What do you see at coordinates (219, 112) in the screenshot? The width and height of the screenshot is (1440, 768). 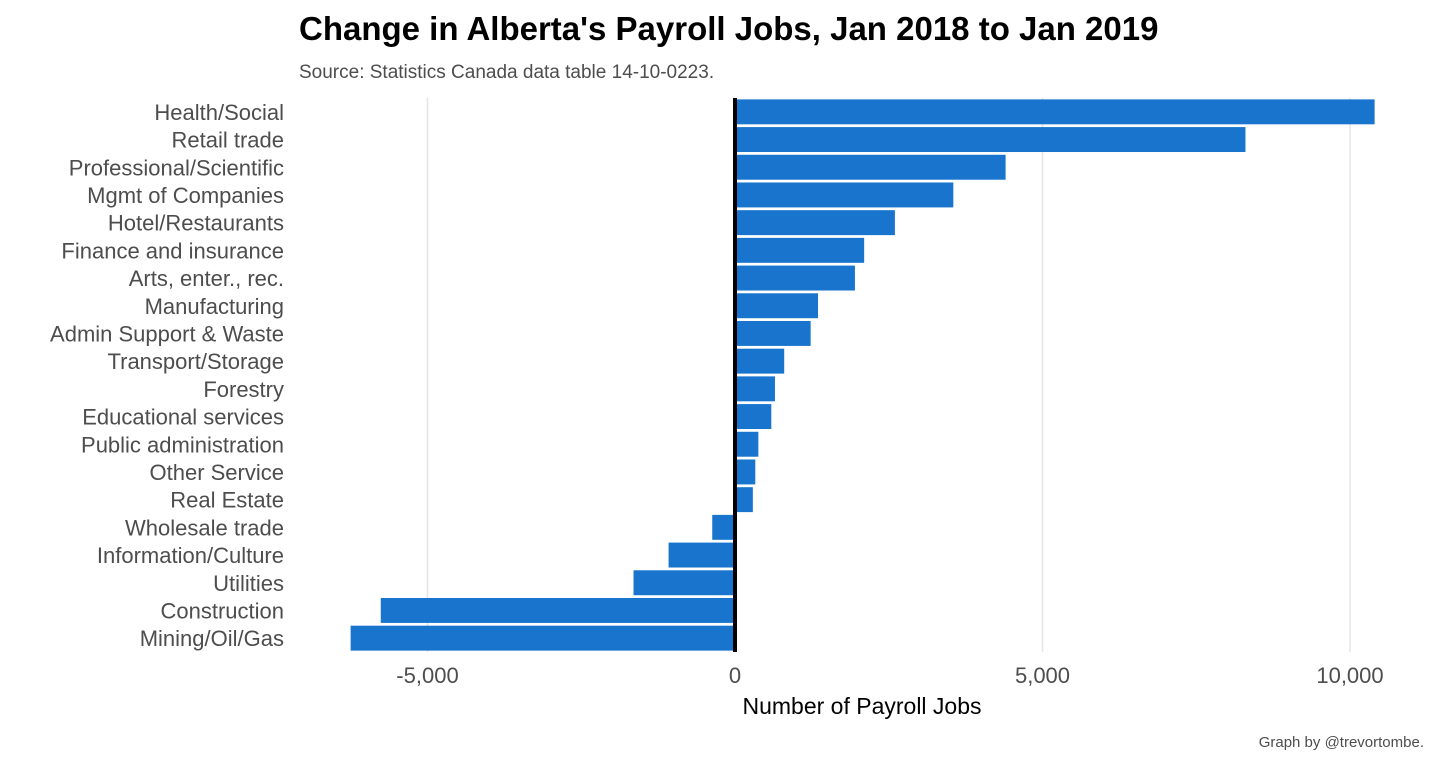 I see `category-label: Health/Social` at bounding box center [219, 112].